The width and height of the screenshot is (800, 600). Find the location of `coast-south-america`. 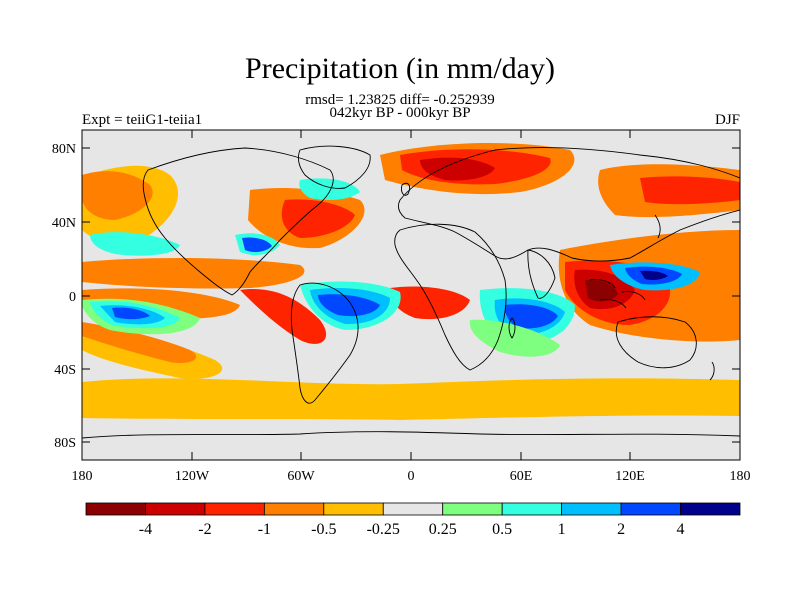

coast-south-america is located at coordinates (324, 343).